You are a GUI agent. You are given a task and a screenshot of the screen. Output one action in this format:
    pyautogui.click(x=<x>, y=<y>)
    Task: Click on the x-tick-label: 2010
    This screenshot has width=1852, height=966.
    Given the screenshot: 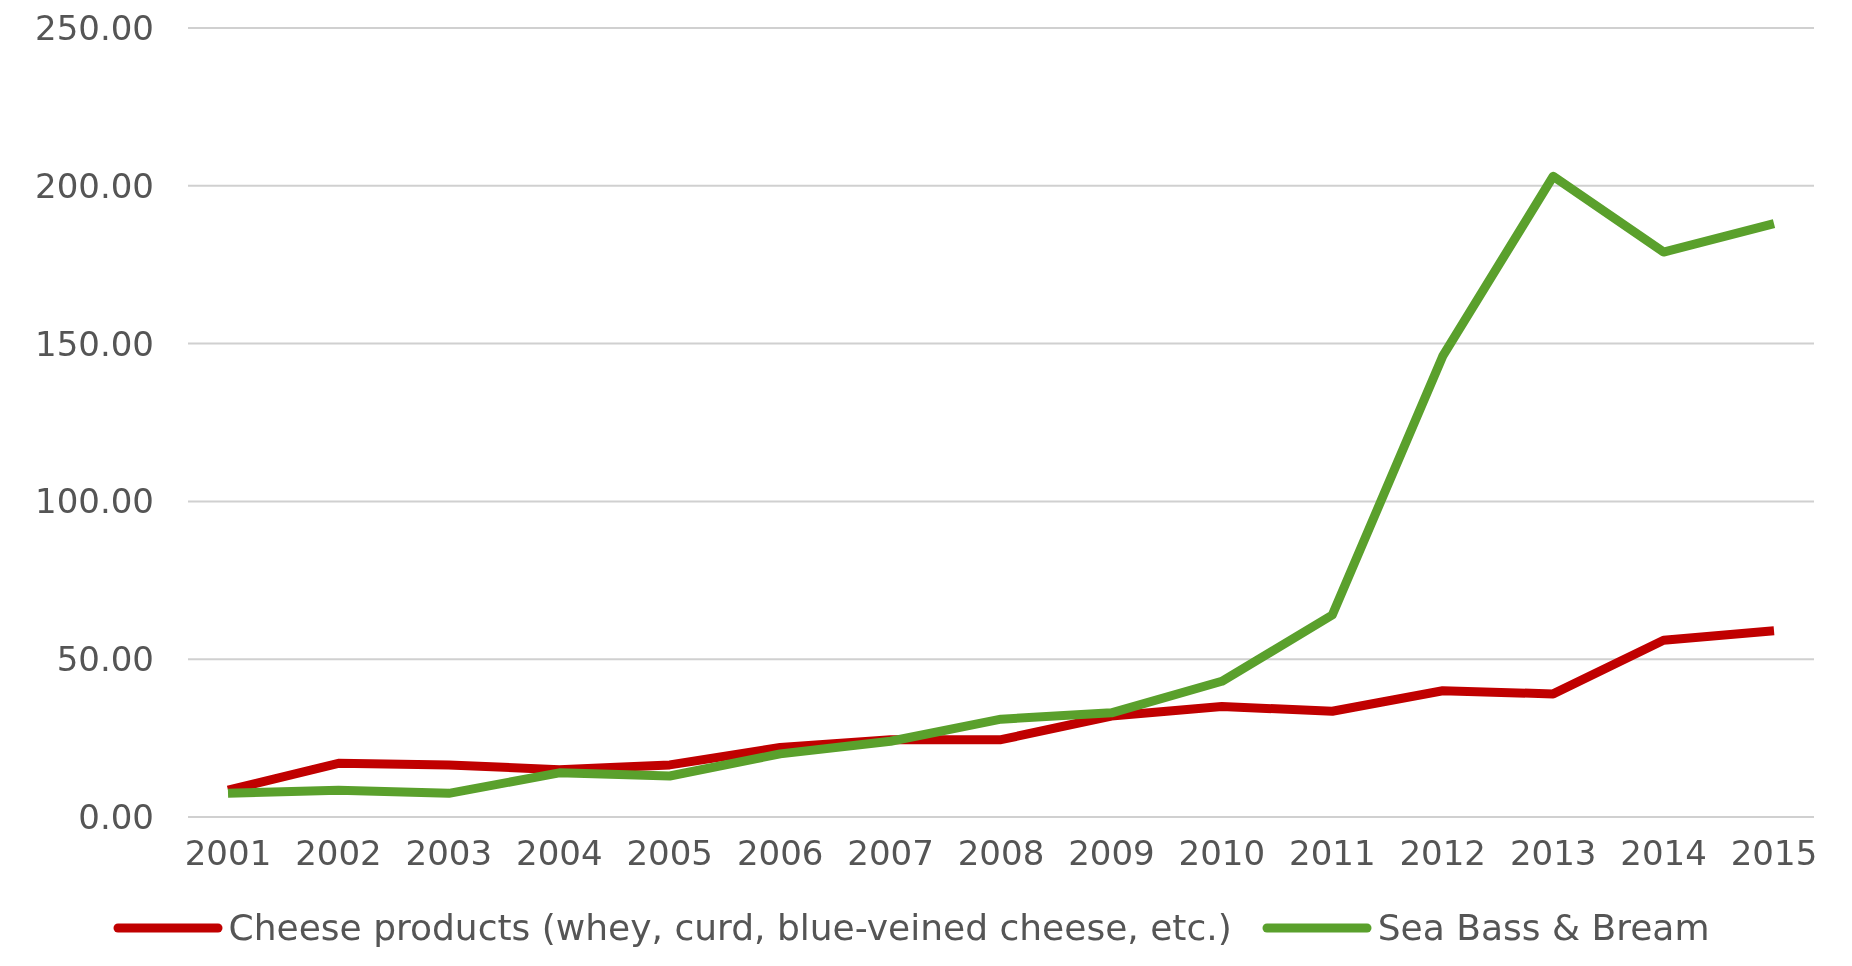 What is the action you would take?
    pyautogui.click(x=1222, y=853)
    